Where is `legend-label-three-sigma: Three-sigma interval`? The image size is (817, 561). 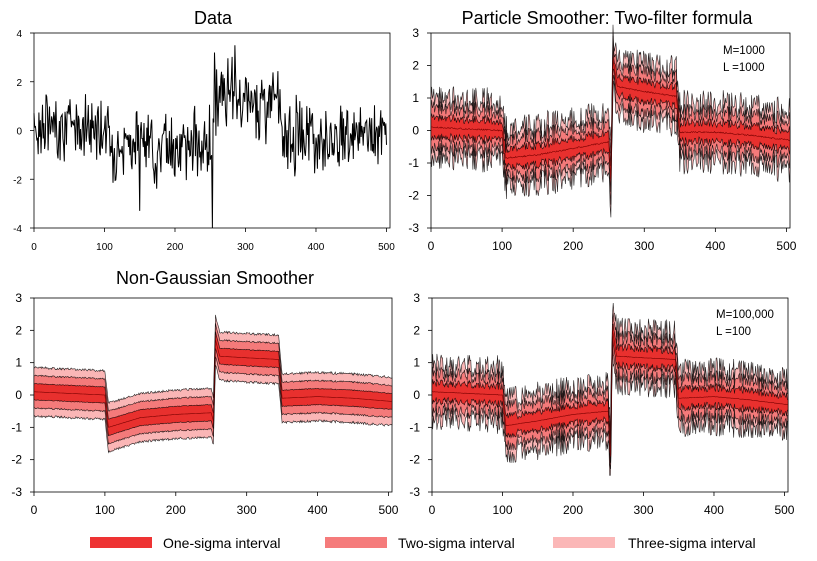 legend-label-three-sigma: Three-sigma interval is located at coordinates (692, 543).